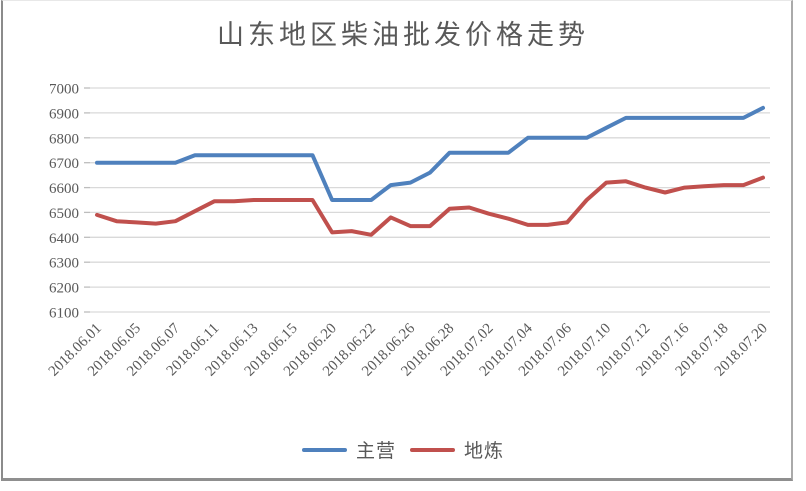  Describe the element at coordinates (64, 239) in the screenshot. I see `y-tick-label: 6400` at that location.